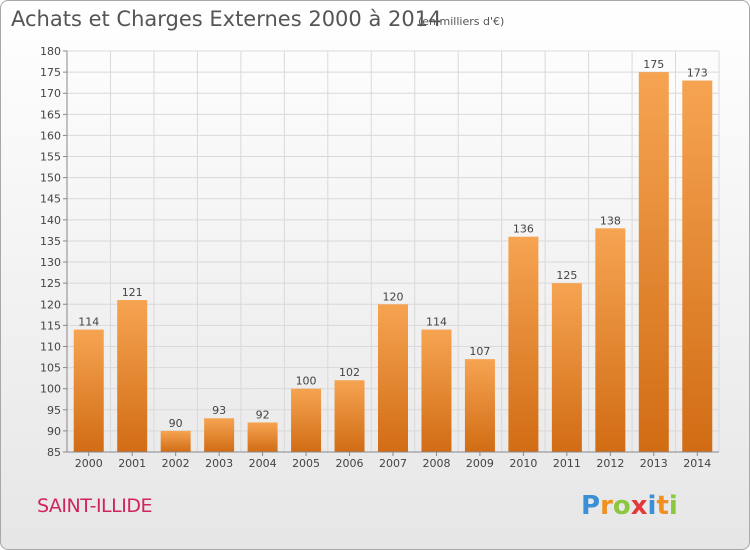 This screenshot has height=550, width=750. I want to click on town-name: SAINT-ILLIDE, so click(94, 506).